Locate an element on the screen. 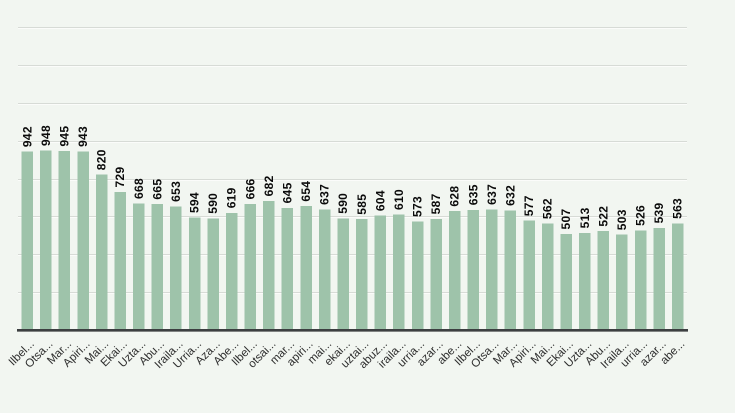  bar-value-label: 587 is located at coordinates (436, 203).